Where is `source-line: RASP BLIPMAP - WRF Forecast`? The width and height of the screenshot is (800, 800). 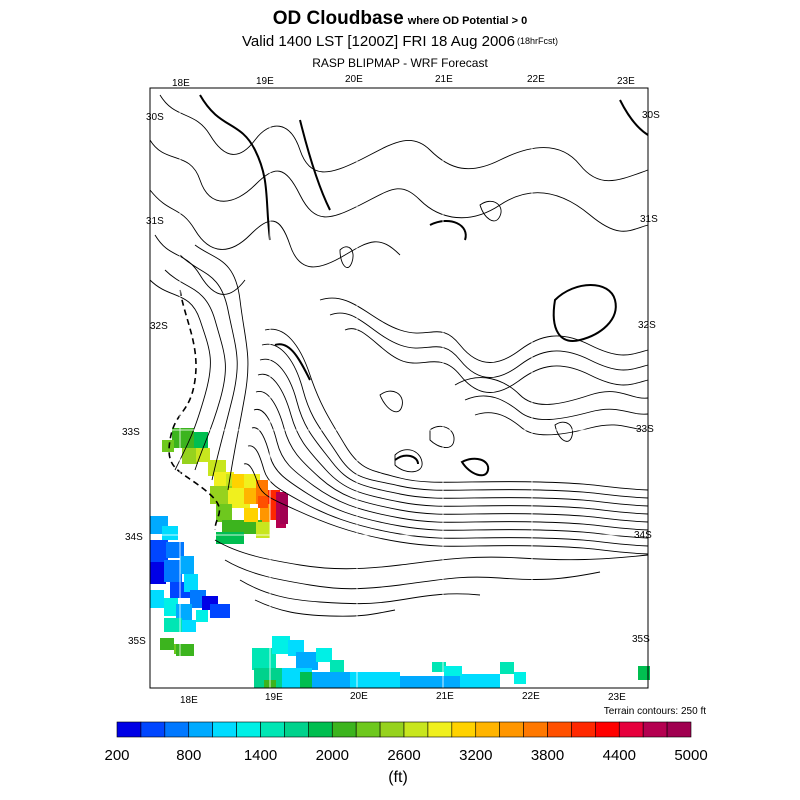
source-line: RASP BLIPMAP - WRF Forecast is located at coordinates (400, 63).